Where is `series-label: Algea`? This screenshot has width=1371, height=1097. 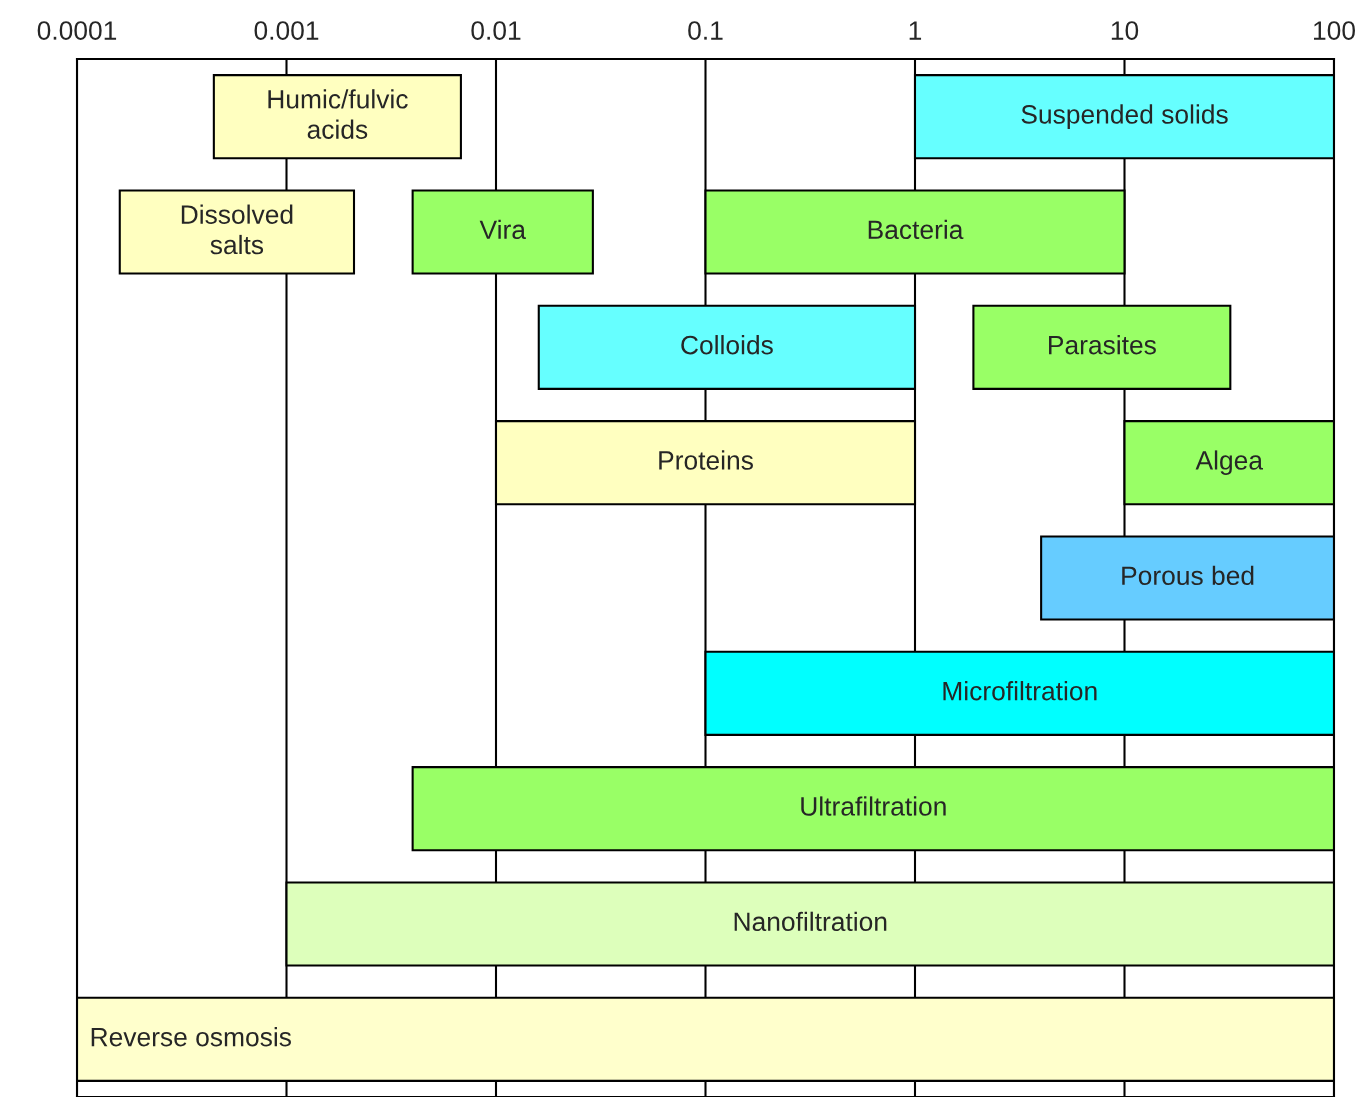
series-label: Algea is located at coordinates (1229, 462).